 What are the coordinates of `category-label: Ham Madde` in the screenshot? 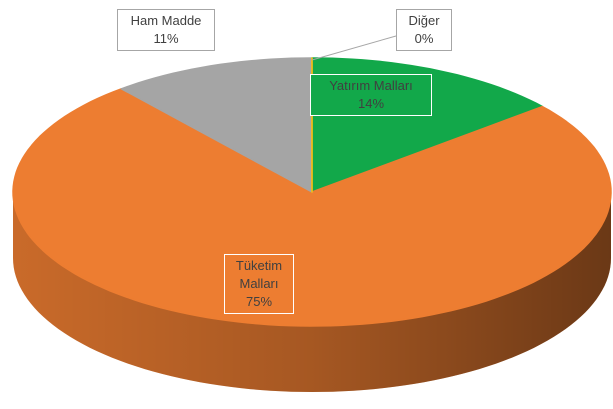 It's located at (166, 20).